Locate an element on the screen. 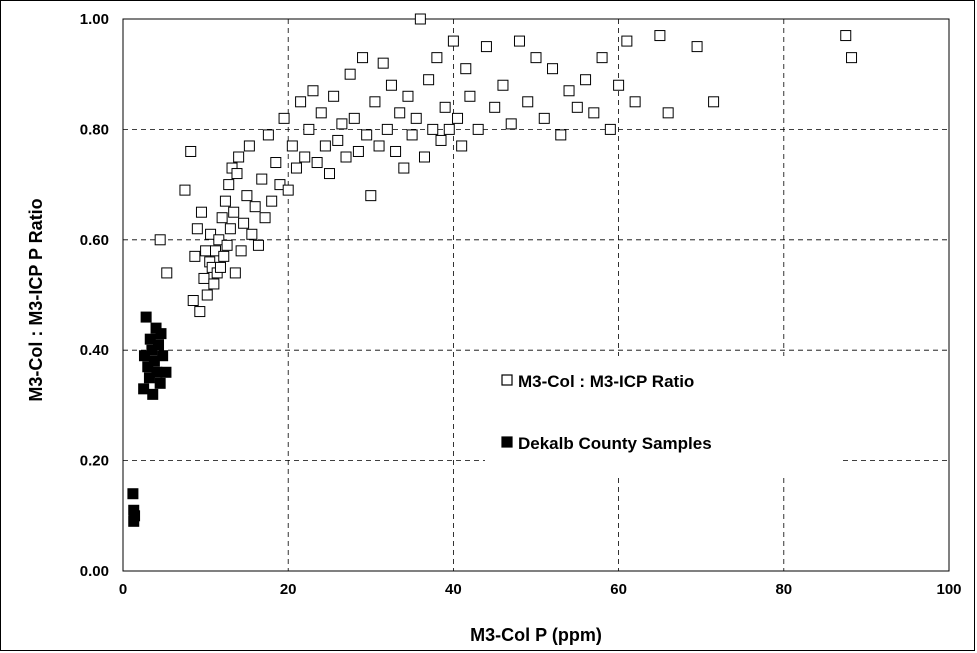 The image size is (977, 653). y-tick-label: 0.40 is located at coordinates (94, 350).